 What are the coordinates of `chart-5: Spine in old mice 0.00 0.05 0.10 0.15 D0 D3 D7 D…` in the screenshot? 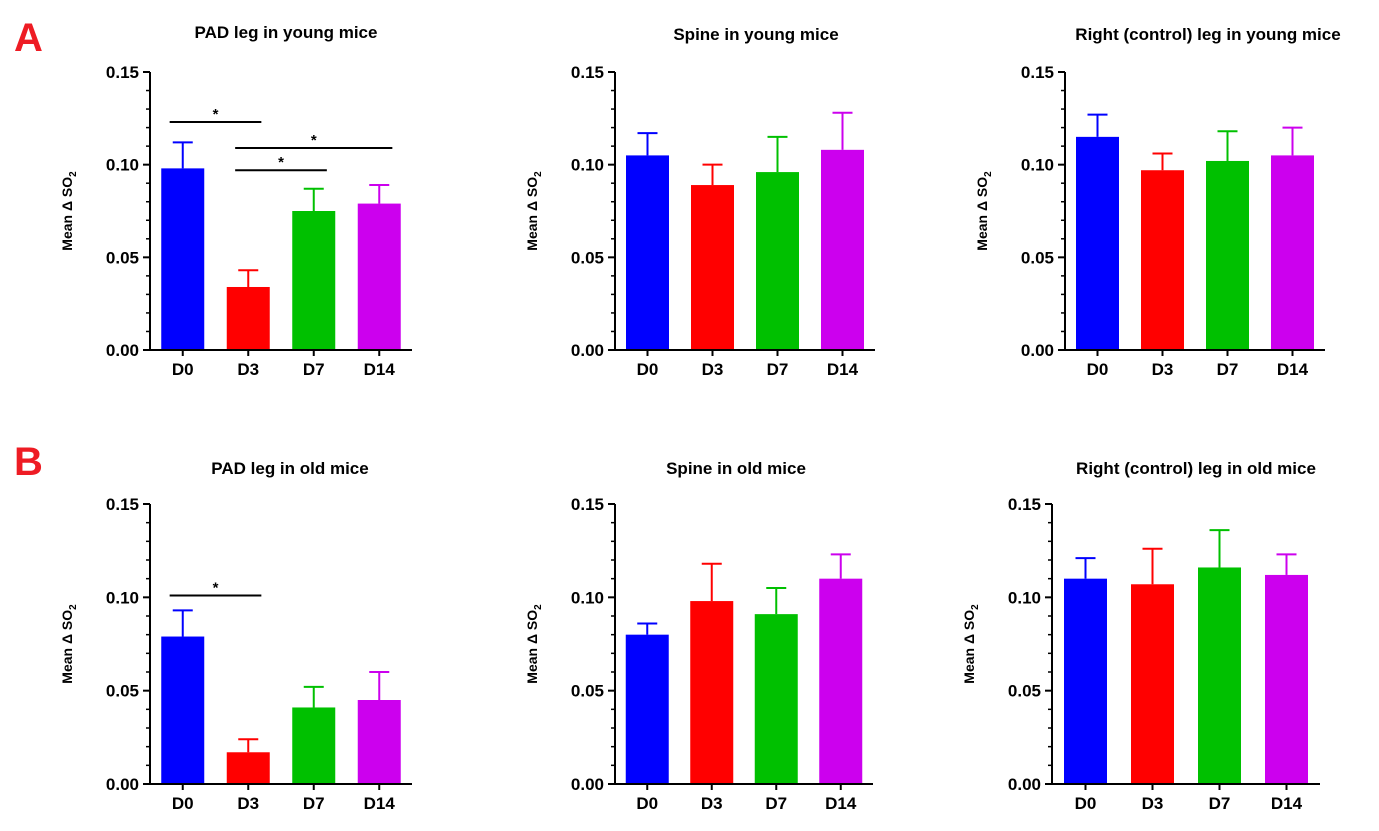 It's located at (698, 636).